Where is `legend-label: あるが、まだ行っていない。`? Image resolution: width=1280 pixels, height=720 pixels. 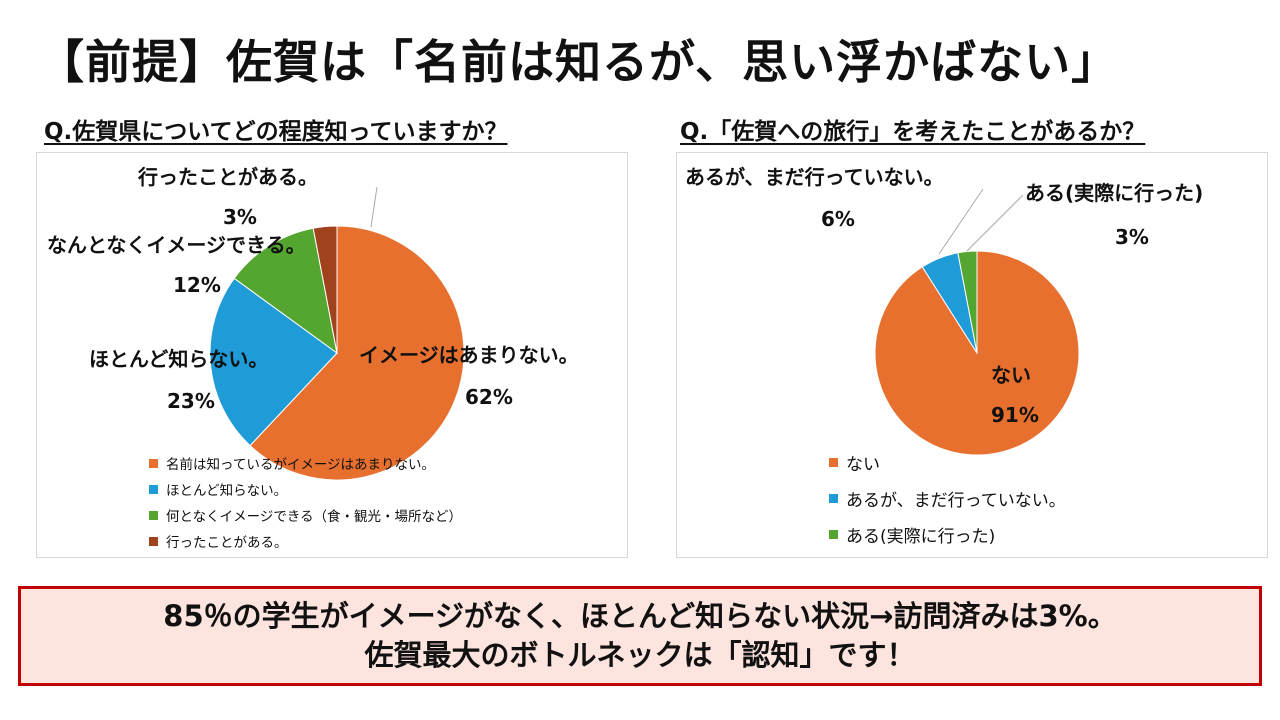 legend-label: あるが、まだ行っていない。 is located at coordinates (956, 501).